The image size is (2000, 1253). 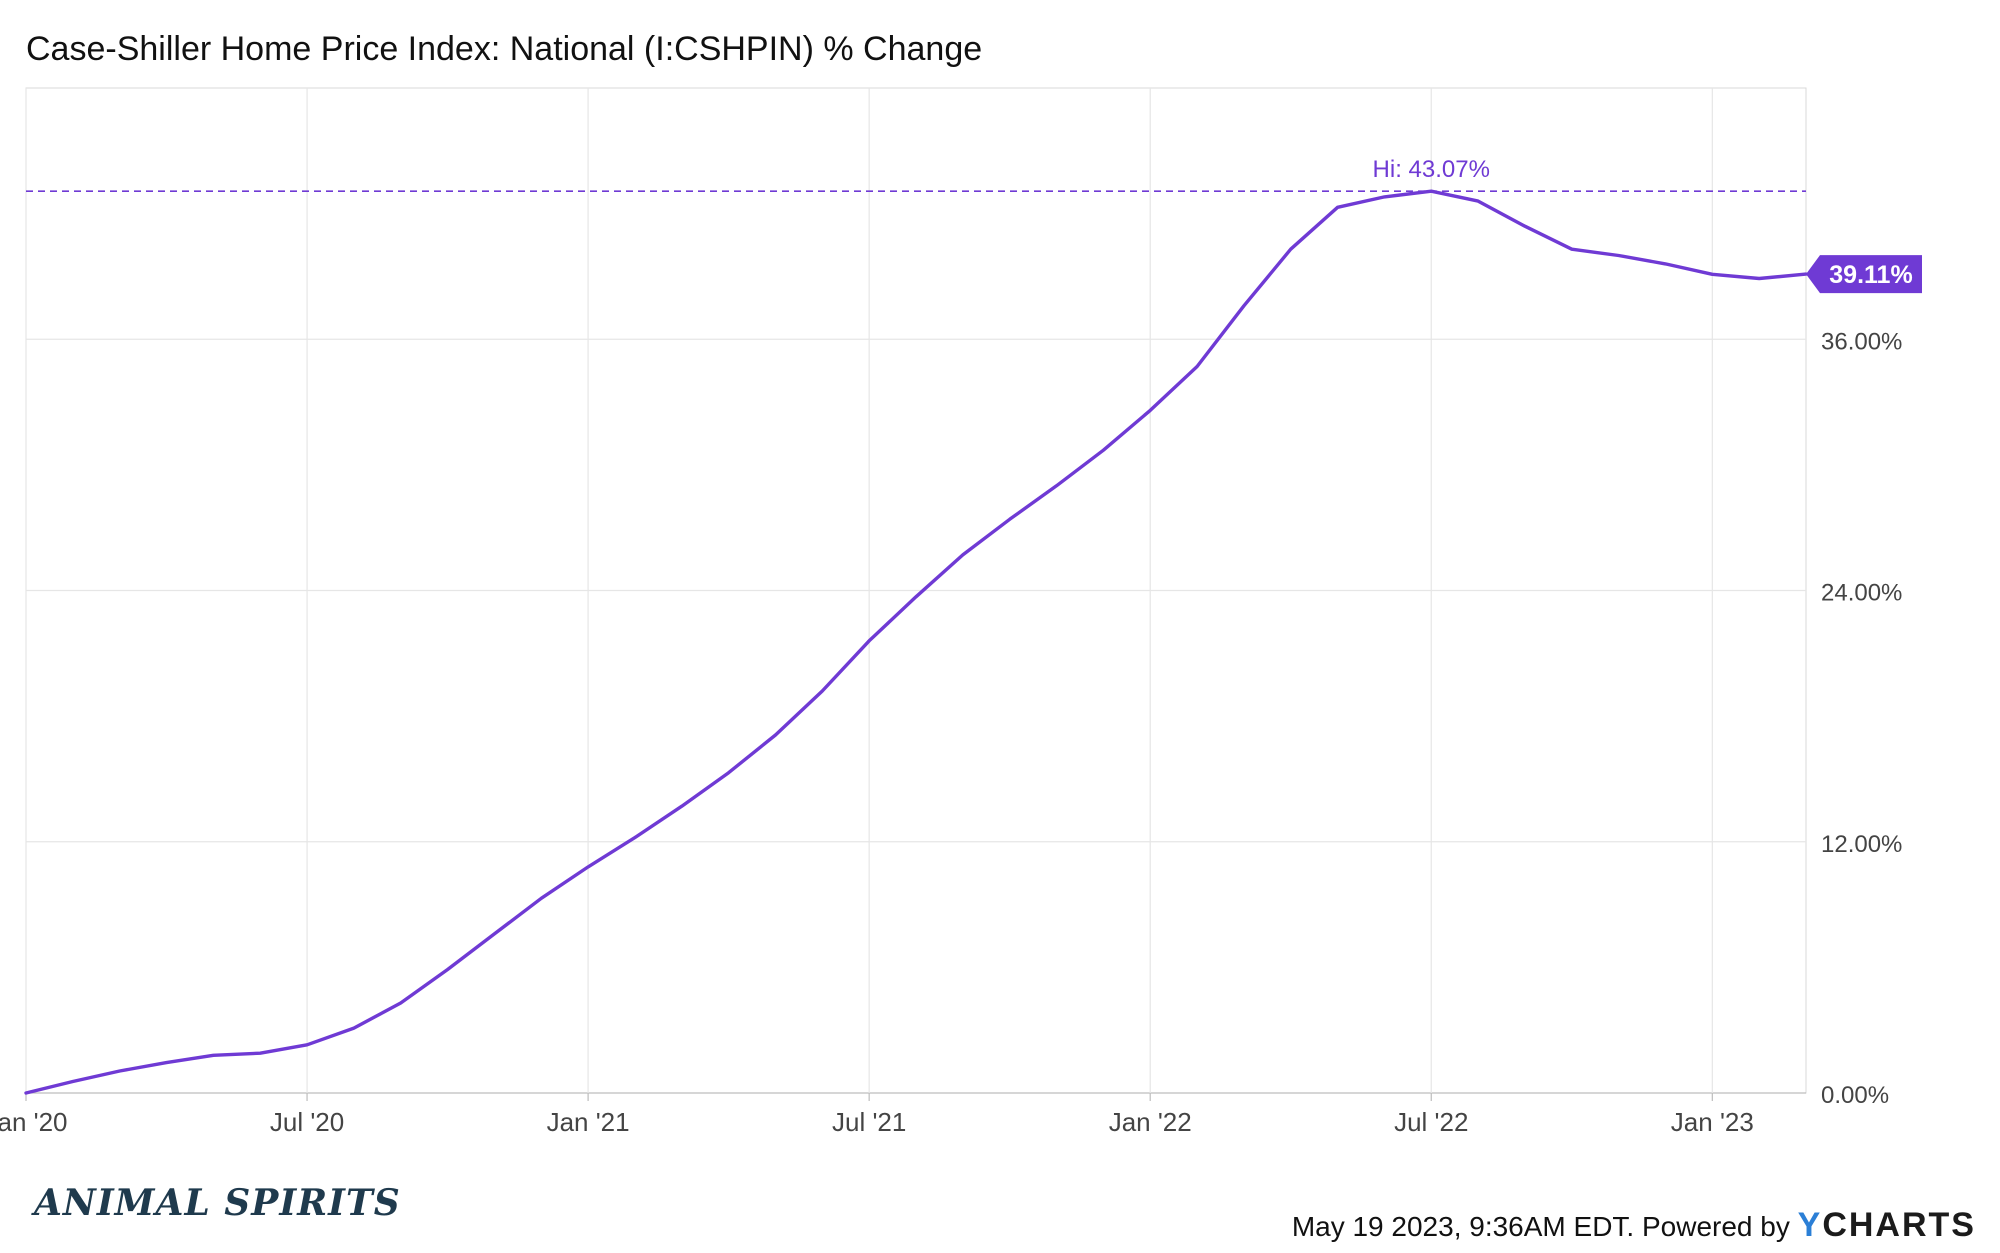 What do you see at coordinates (1712, 1122) in the screenshot?
I see `x-tick-label: Jan '23` at bounding box center [1712, 1122].